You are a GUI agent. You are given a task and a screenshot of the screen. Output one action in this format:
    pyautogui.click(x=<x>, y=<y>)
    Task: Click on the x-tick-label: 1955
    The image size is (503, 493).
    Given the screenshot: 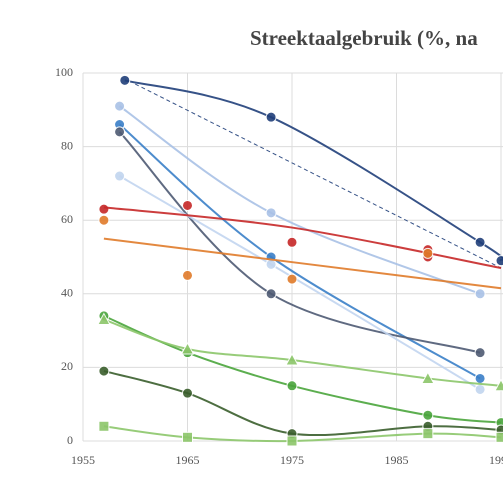 What is the action you would take?
    pyautogui.click(x=83, y=460)
    